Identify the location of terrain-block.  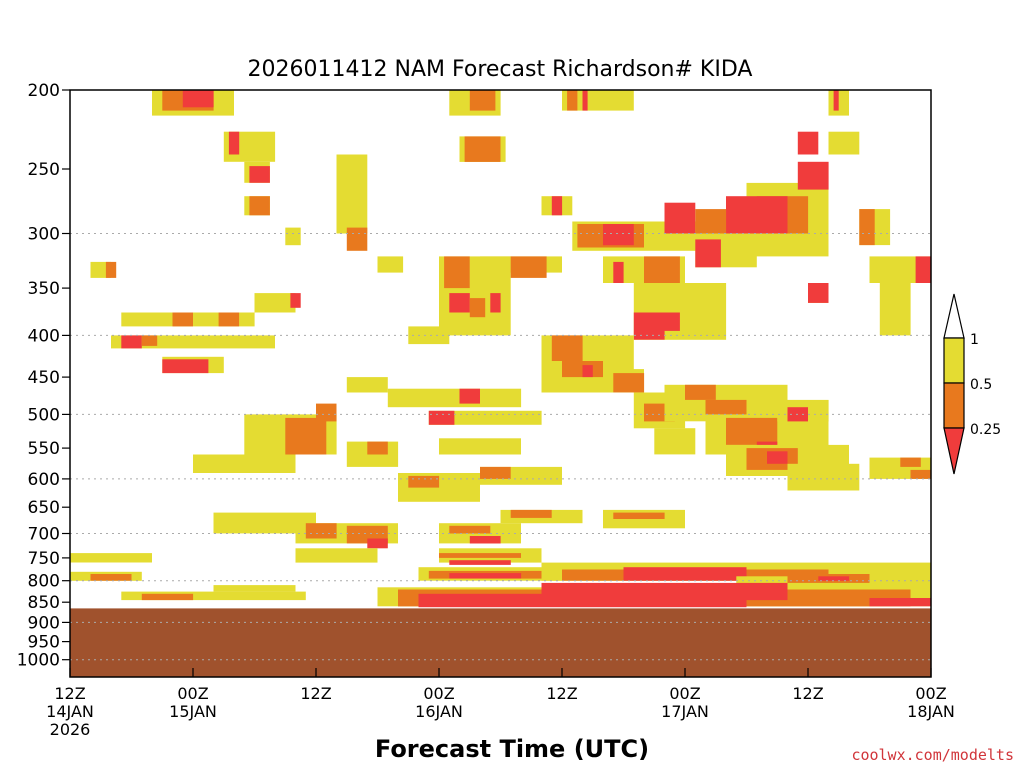
(500, 642).